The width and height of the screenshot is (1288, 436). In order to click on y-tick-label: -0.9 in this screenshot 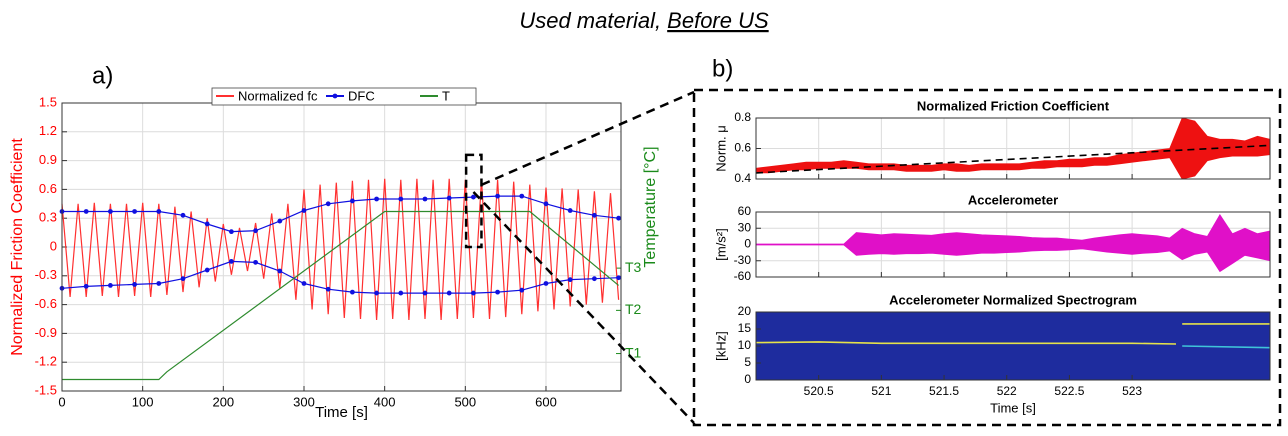, I will do `click(46, 332)`.